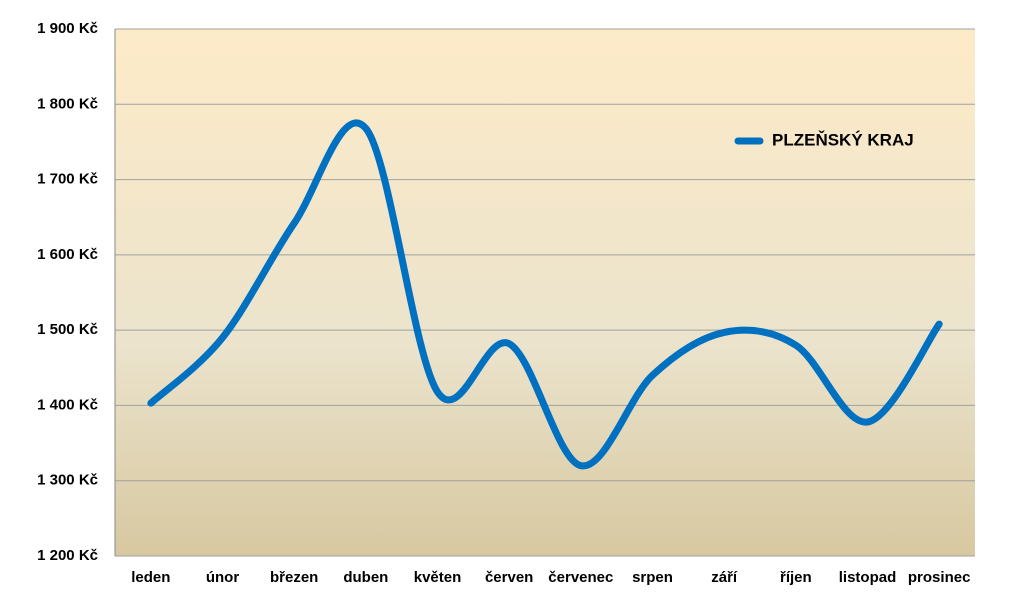  Describe the element at coordinates (67, 179) in the screenshot. I see `y-tick-label: 1 700 Kč` at that location.